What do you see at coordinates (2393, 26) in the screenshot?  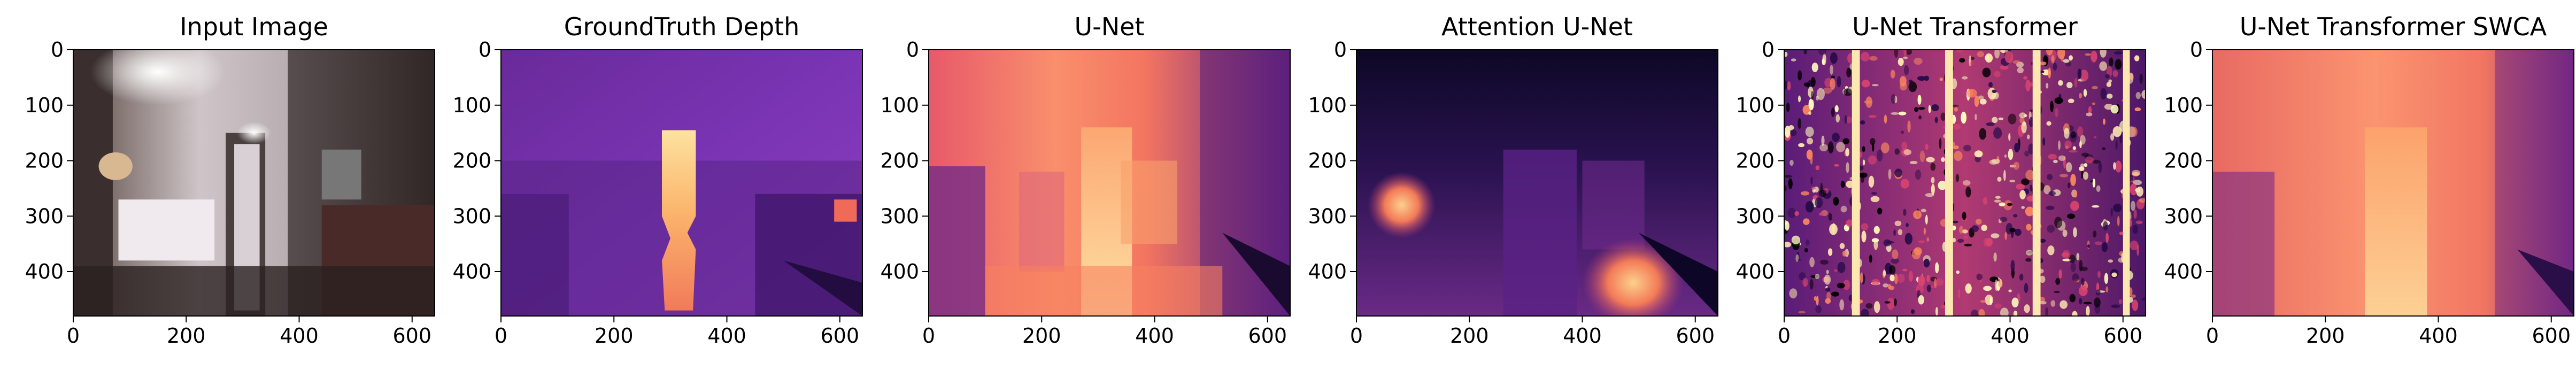 I see `panel-title: U-Net Transformer SWCA` at bounding box center [2393, 26].